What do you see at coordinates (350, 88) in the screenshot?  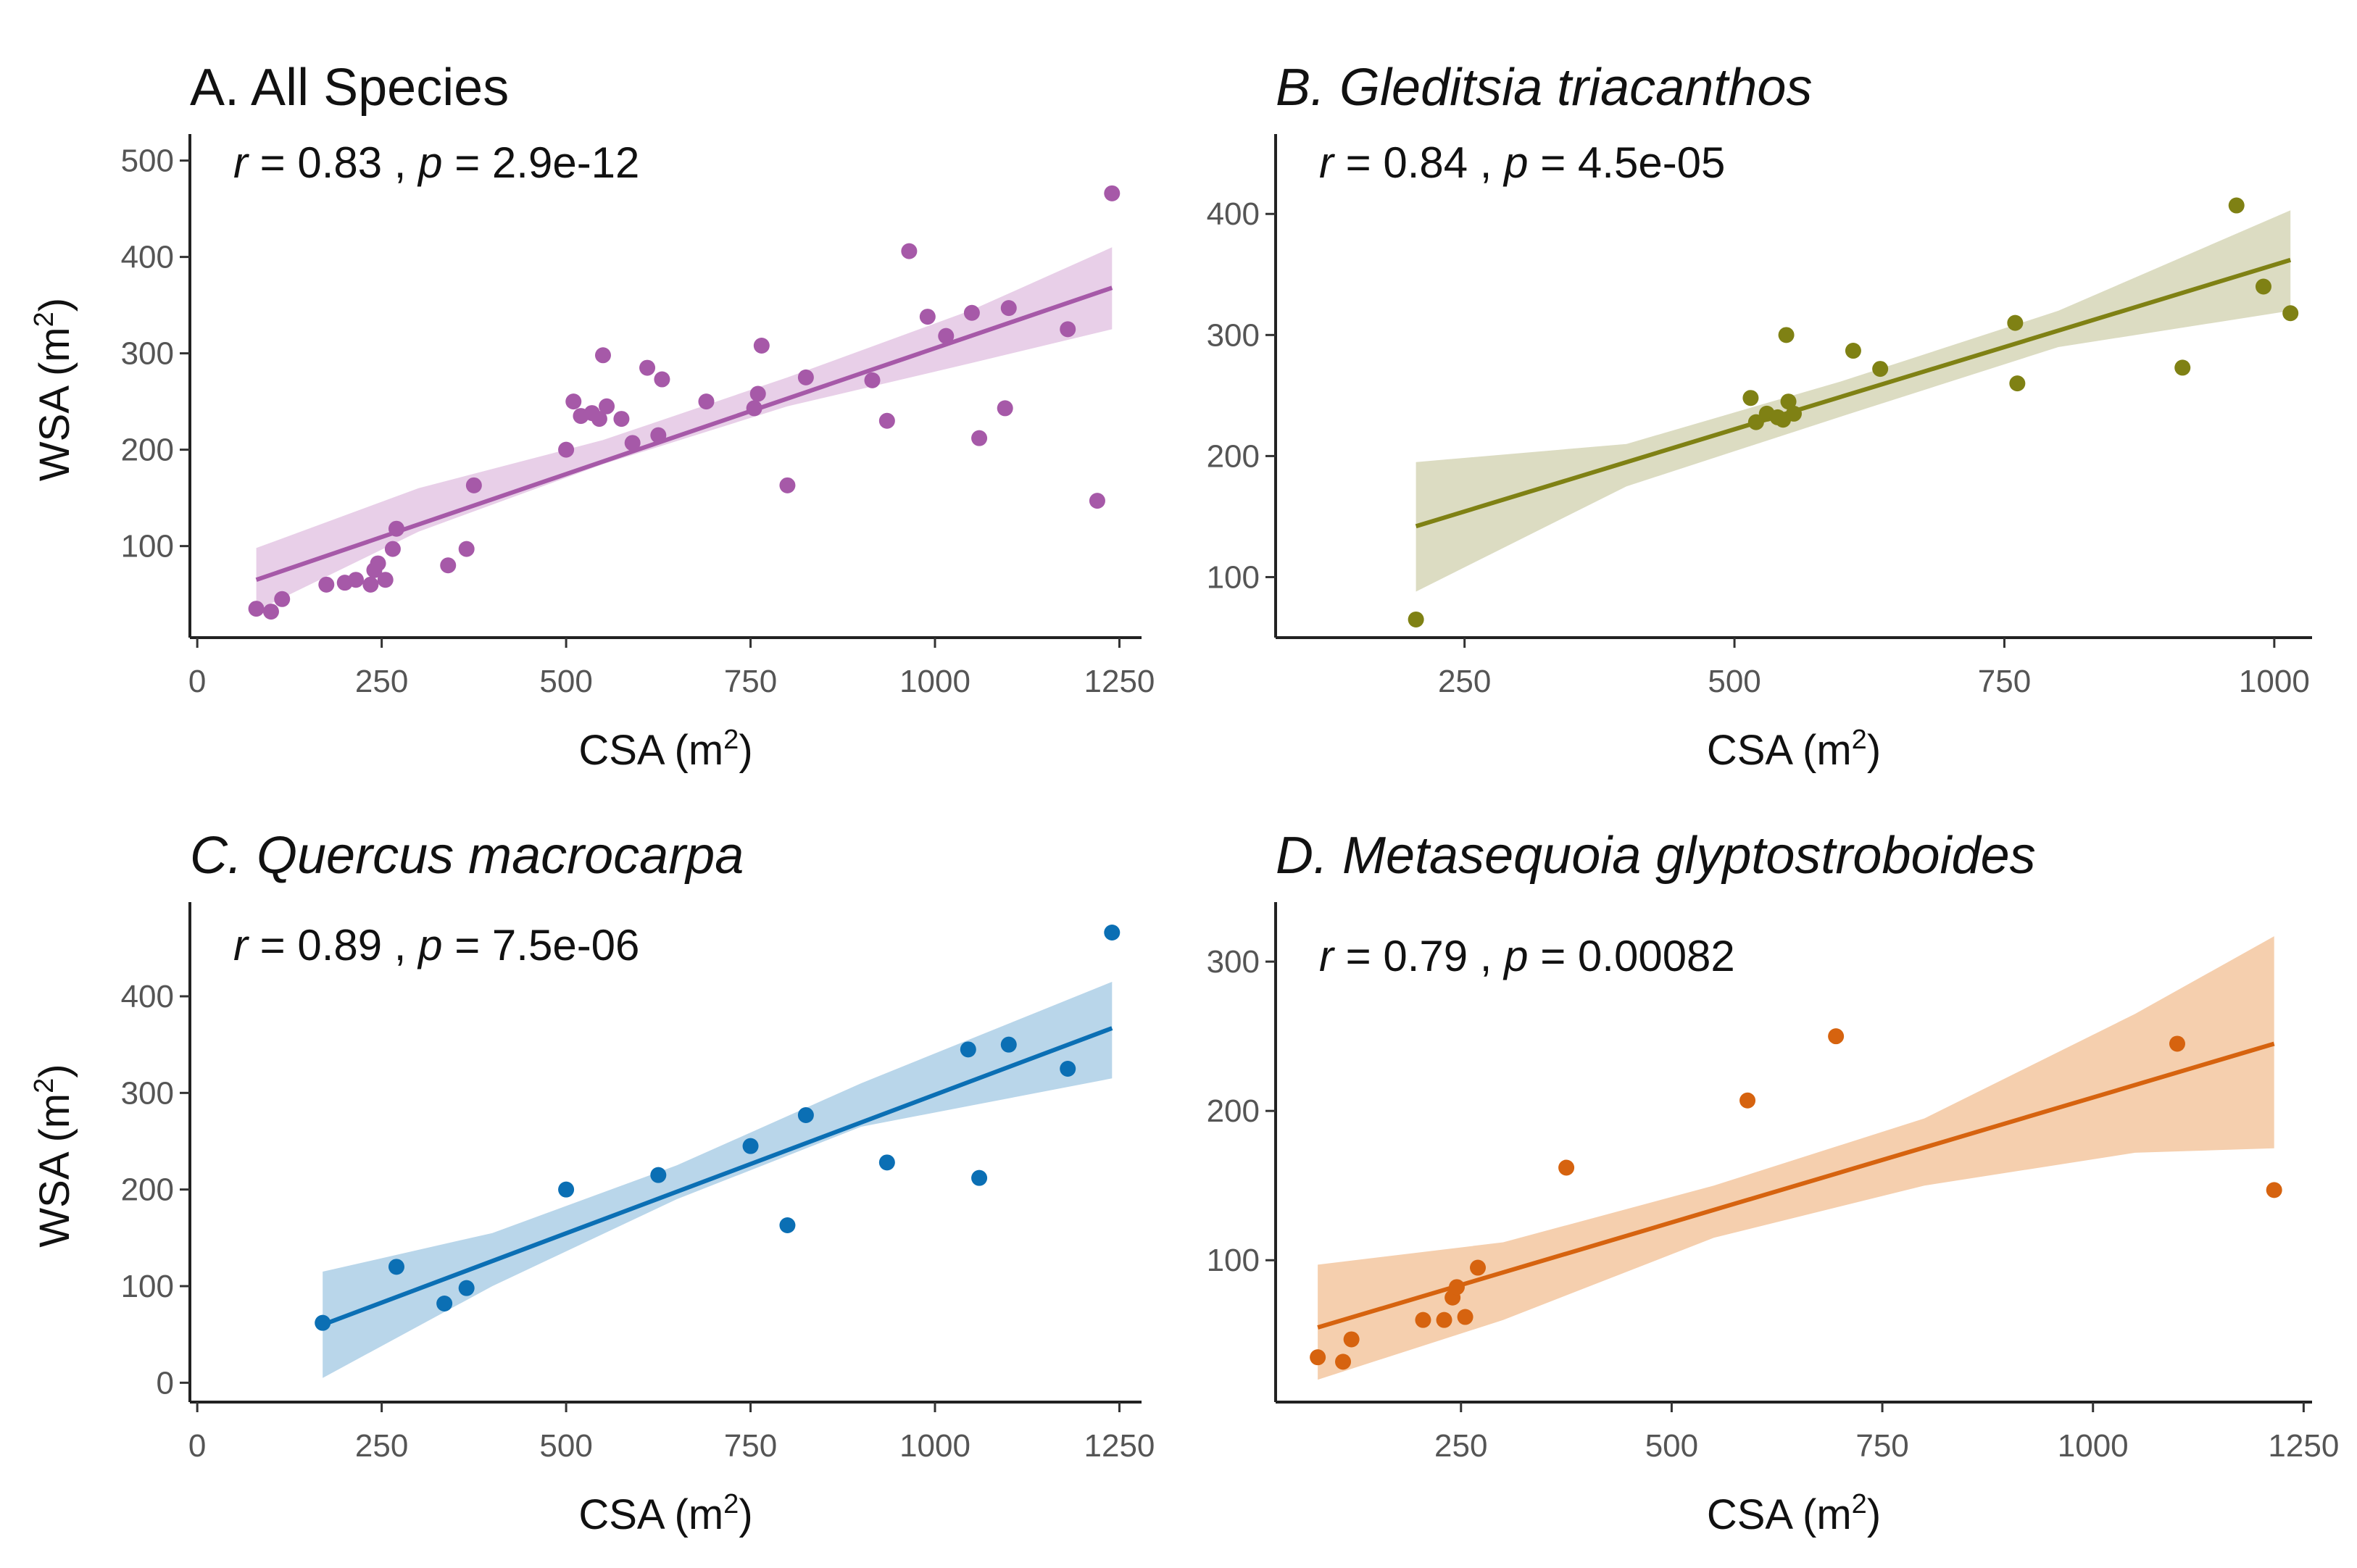 I see `panel-title: A. All Species` at bounding box center [350, 88].